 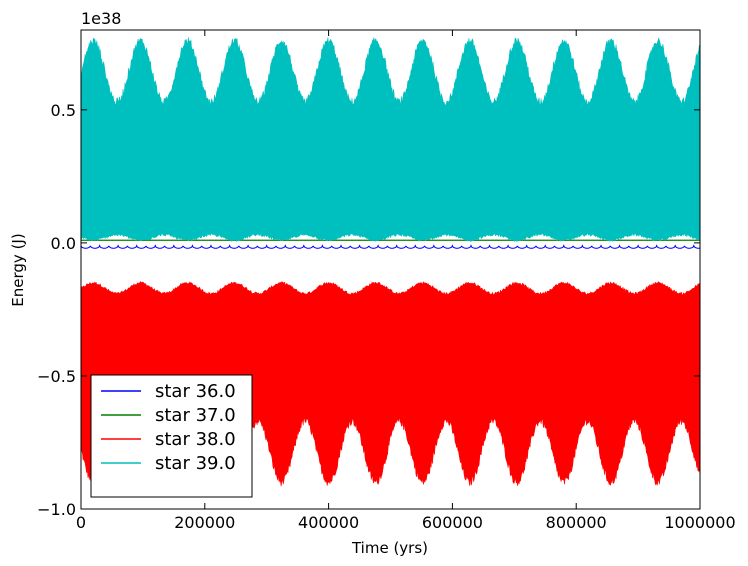 I want to click on legend-box, so click(x=171, y=436).